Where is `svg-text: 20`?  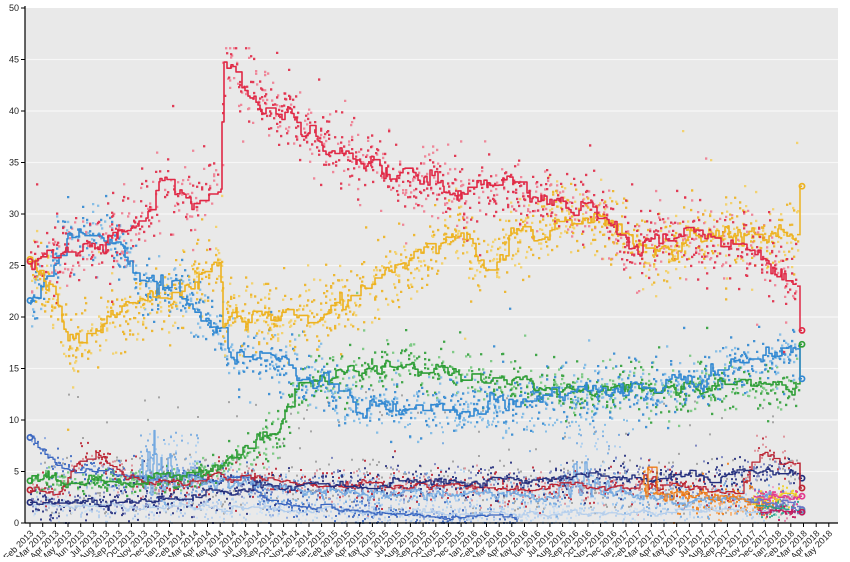 svg-text: 20 is located at coordinates (14, 317).